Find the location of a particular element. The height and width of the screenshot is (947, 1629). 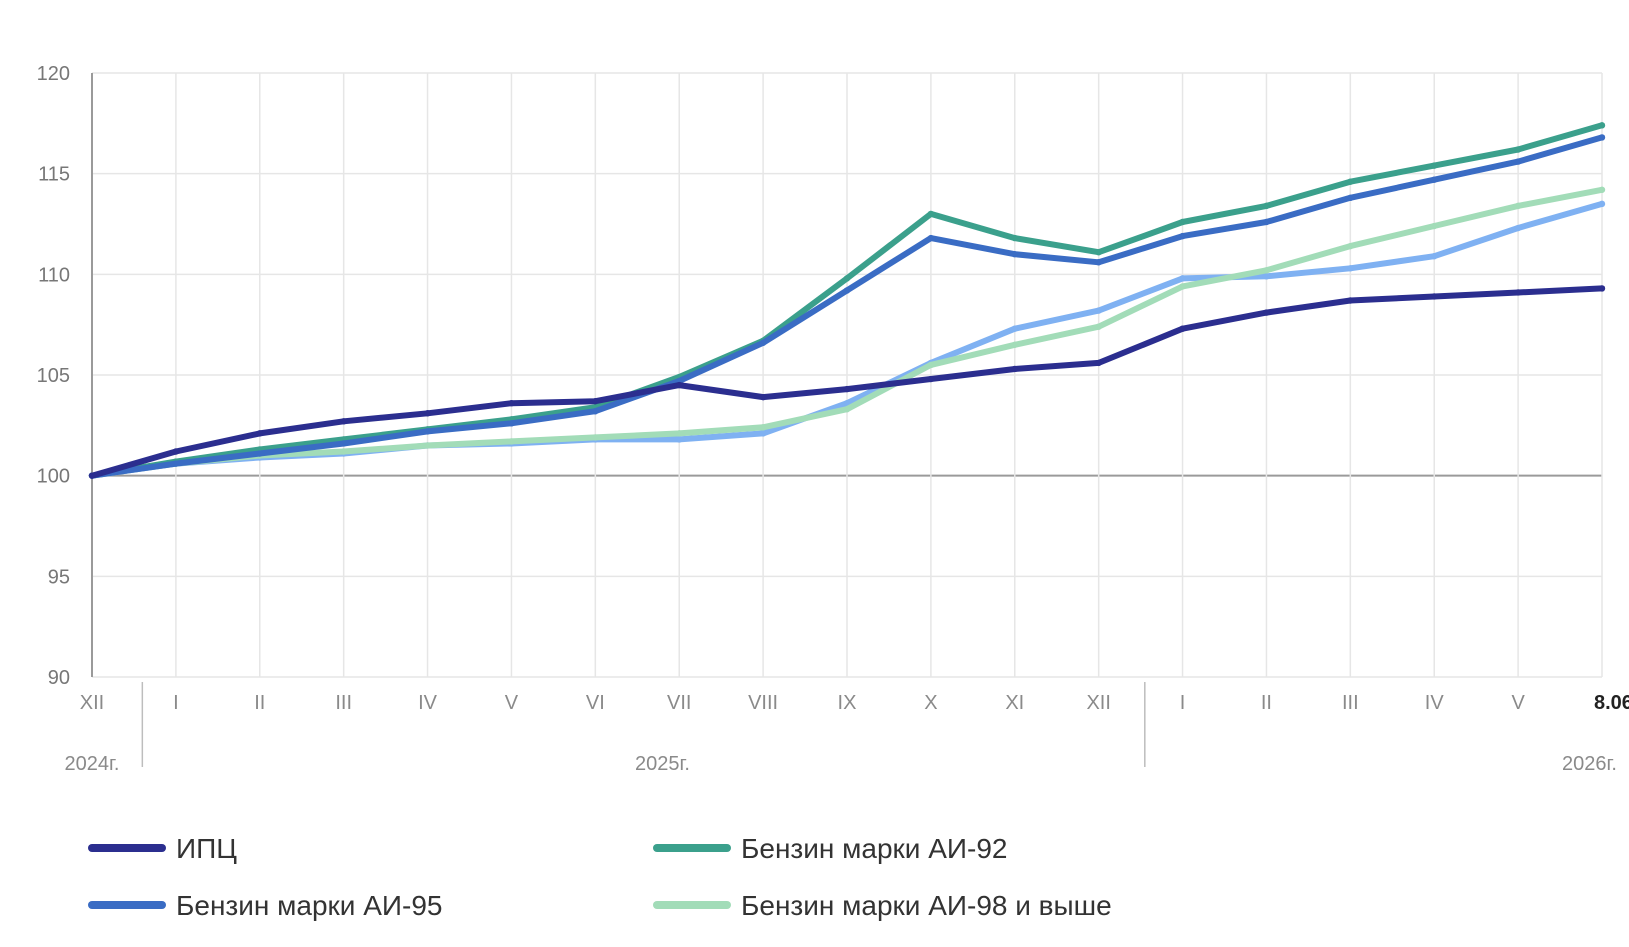

y-tick-label: 120 is located at coordinates (53, 74).